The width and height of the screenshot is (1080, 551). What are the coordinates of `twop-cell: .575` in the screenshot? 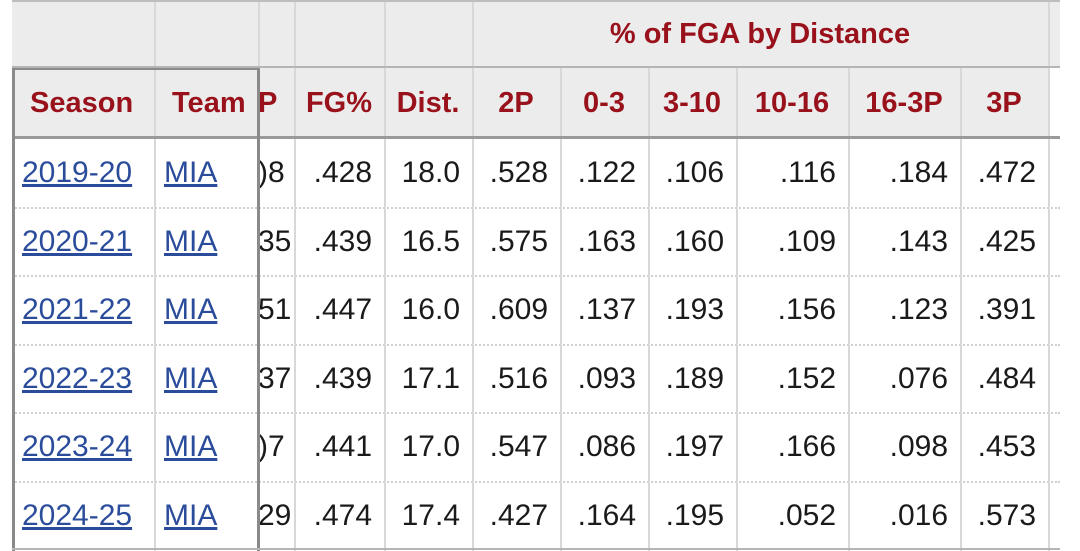 It's located at (518, 241).